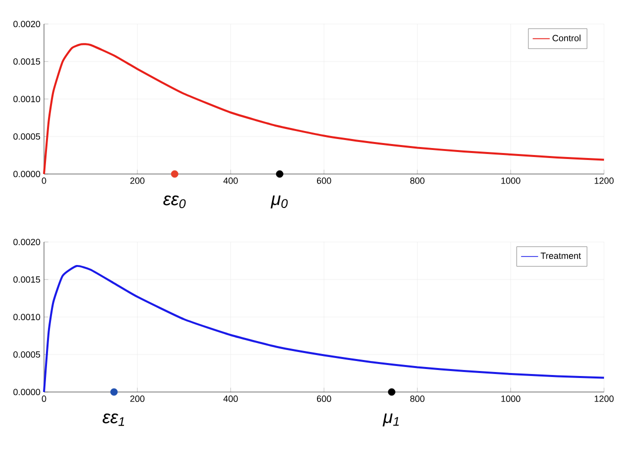  I want to click on annotation: μ$_{1}$, so click(390, 420).